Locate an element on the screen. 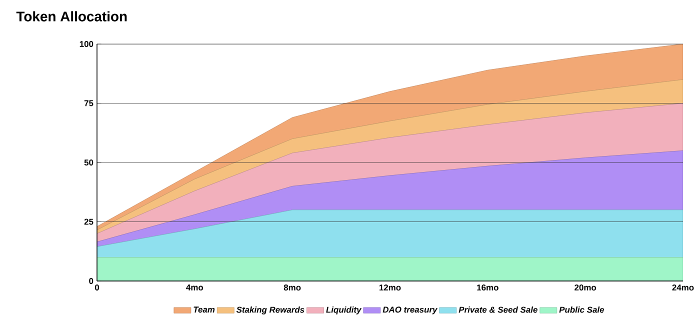  chart-title: Token Allocation is located at coordinates (71, 16).